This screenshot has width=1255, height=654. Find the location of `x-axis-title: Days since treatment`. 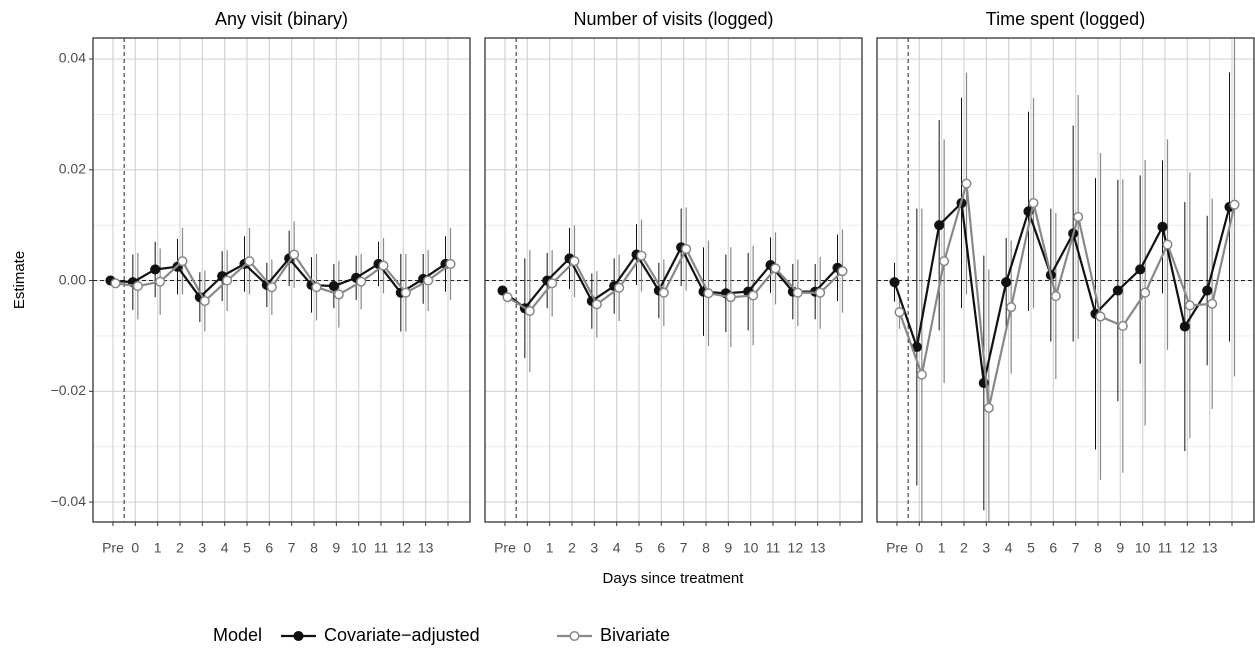

x-axis-title: Days since treatment is located at coordinates (674, 578).